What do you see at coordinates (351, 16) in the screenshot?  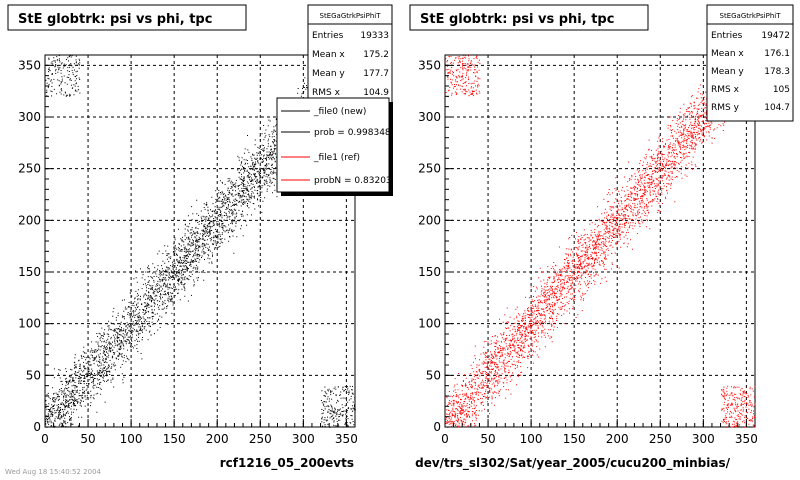 I see `left-stats-name: StEGaGtrkPsiPhiT` at bounding box center [351, 16].